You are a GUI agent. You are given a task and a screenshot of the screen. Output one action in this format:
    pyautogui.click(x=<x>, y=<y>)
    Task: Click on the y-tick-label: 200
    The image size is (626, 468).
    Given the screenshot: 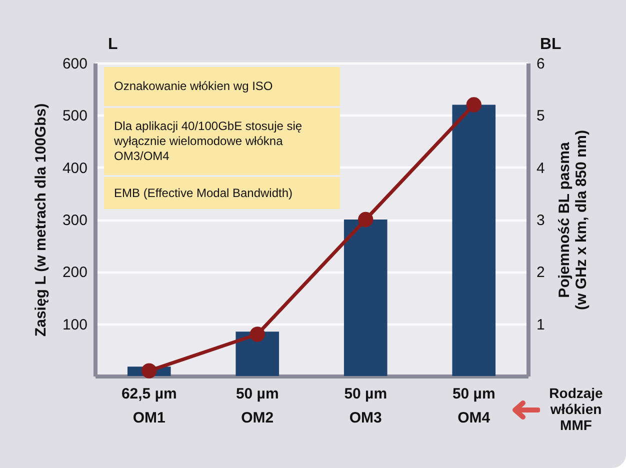 What is the action you would take?
    pyautogui.click(x=75, y=273)
    